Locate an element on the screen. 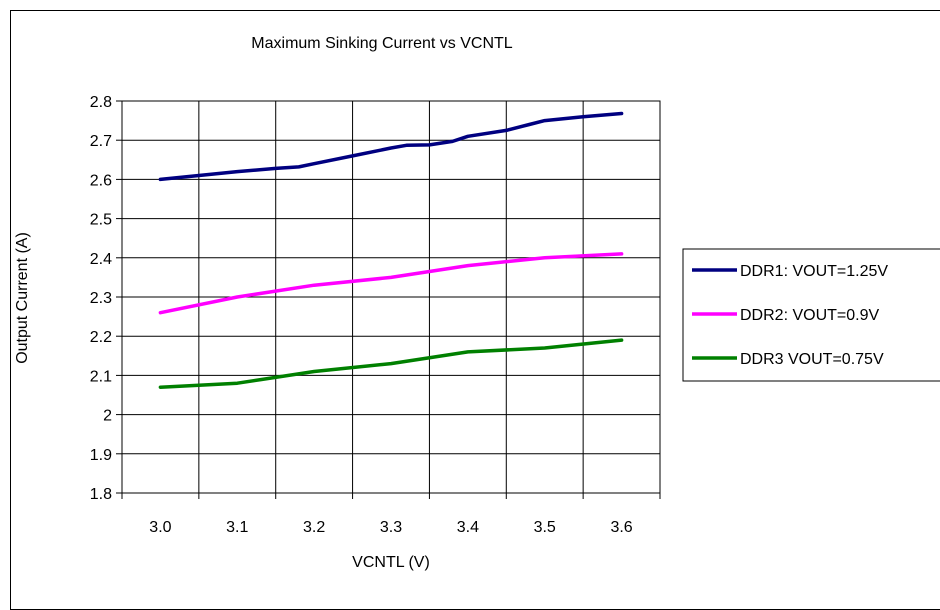  x-tick-label: 3.6 is located at coordinates (621, 527).